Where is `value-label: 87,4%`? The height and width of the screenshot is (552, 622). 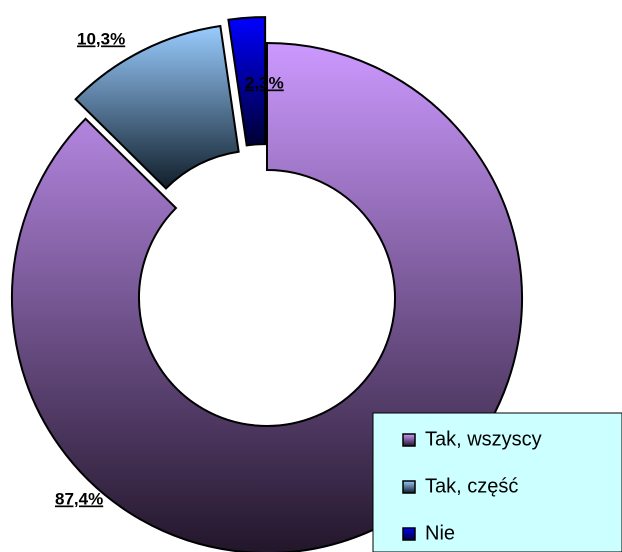
value-label: 87,4% is located at coordinates (79, 498).